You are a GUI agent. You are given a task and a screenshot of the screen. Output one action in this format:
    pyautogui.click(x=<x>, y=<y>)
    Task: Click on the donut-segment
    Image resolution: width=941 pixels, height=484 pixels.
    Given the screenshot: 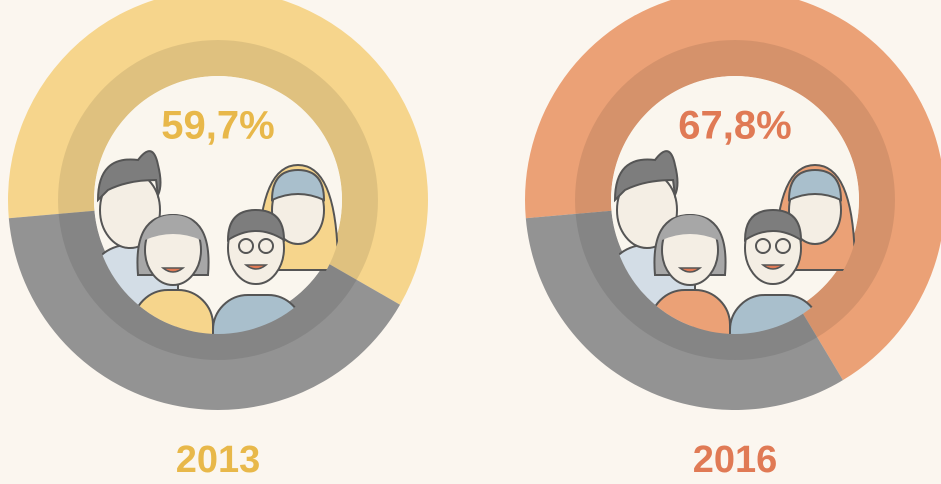 What is the action you would take?
    pyautogui.click(x=684, y=310)
    